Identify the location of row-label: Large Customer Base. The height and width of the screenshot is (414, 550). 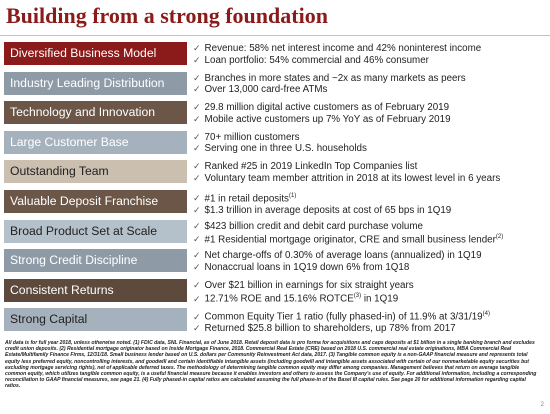
(95, 142).